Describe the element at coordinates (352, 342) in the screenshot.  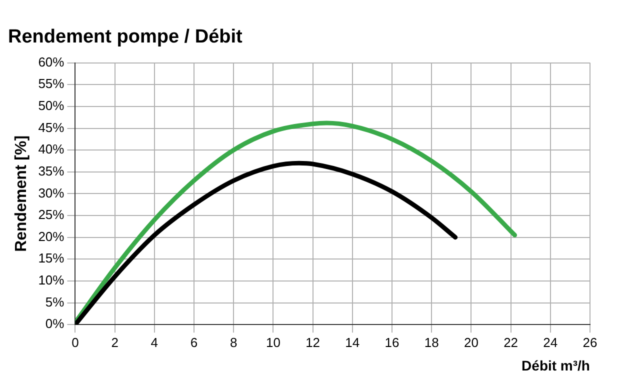
I see `x-tick-label: 14` at that location.